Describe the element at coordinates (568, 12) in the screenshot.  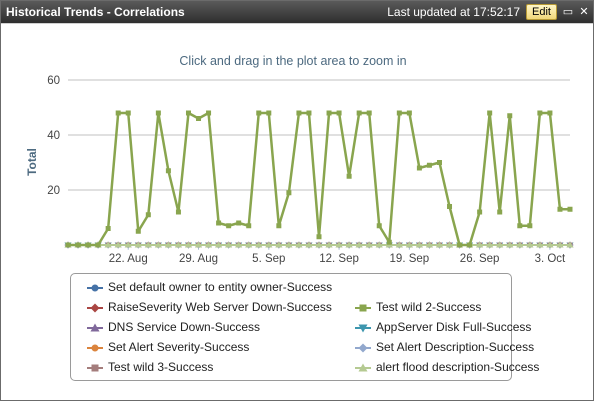
I see `minimize-icon: ▭` at that location.